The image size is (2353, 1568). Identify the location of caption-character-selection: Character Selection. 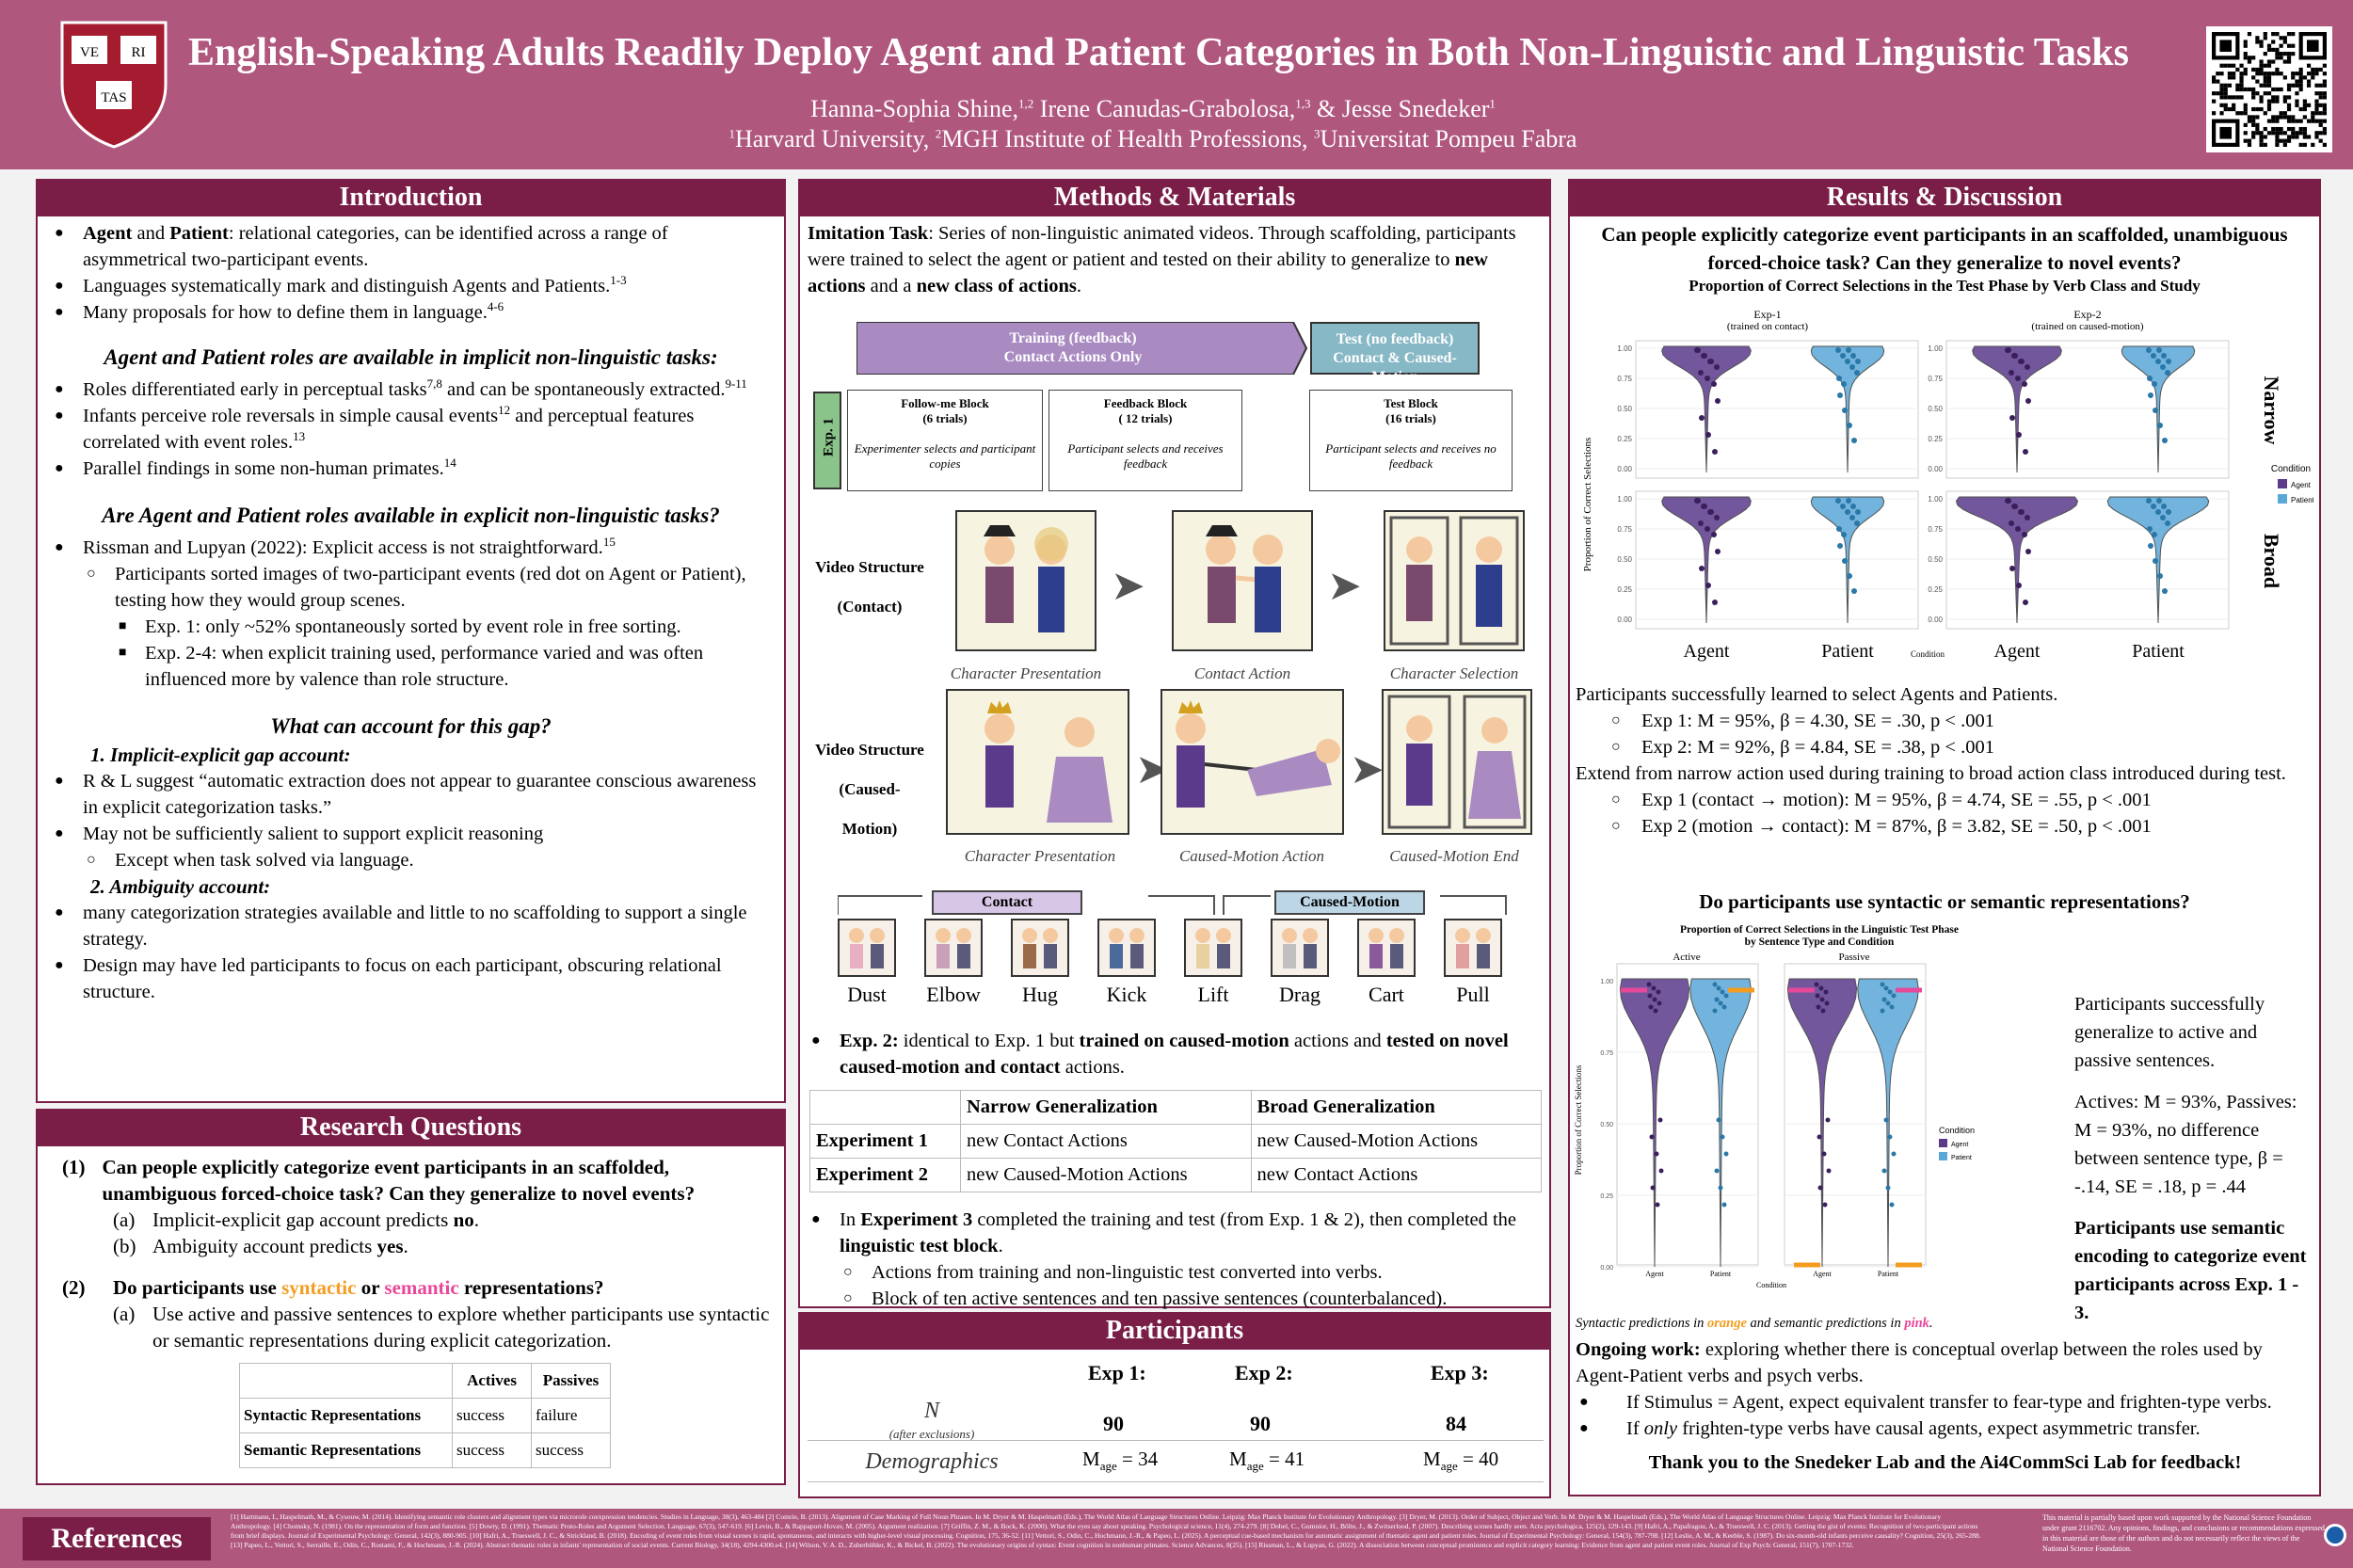
(1454, 673).